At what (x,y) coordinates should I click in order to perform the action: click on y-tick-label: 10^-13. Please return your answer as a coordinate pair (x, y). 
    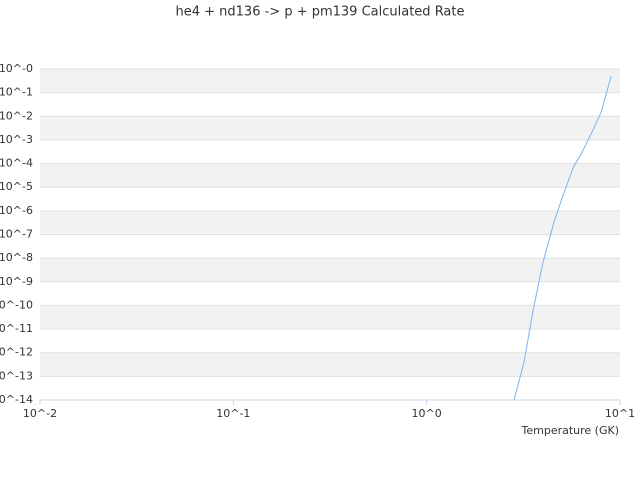
    Looking at the image, I should click on (16, 375).